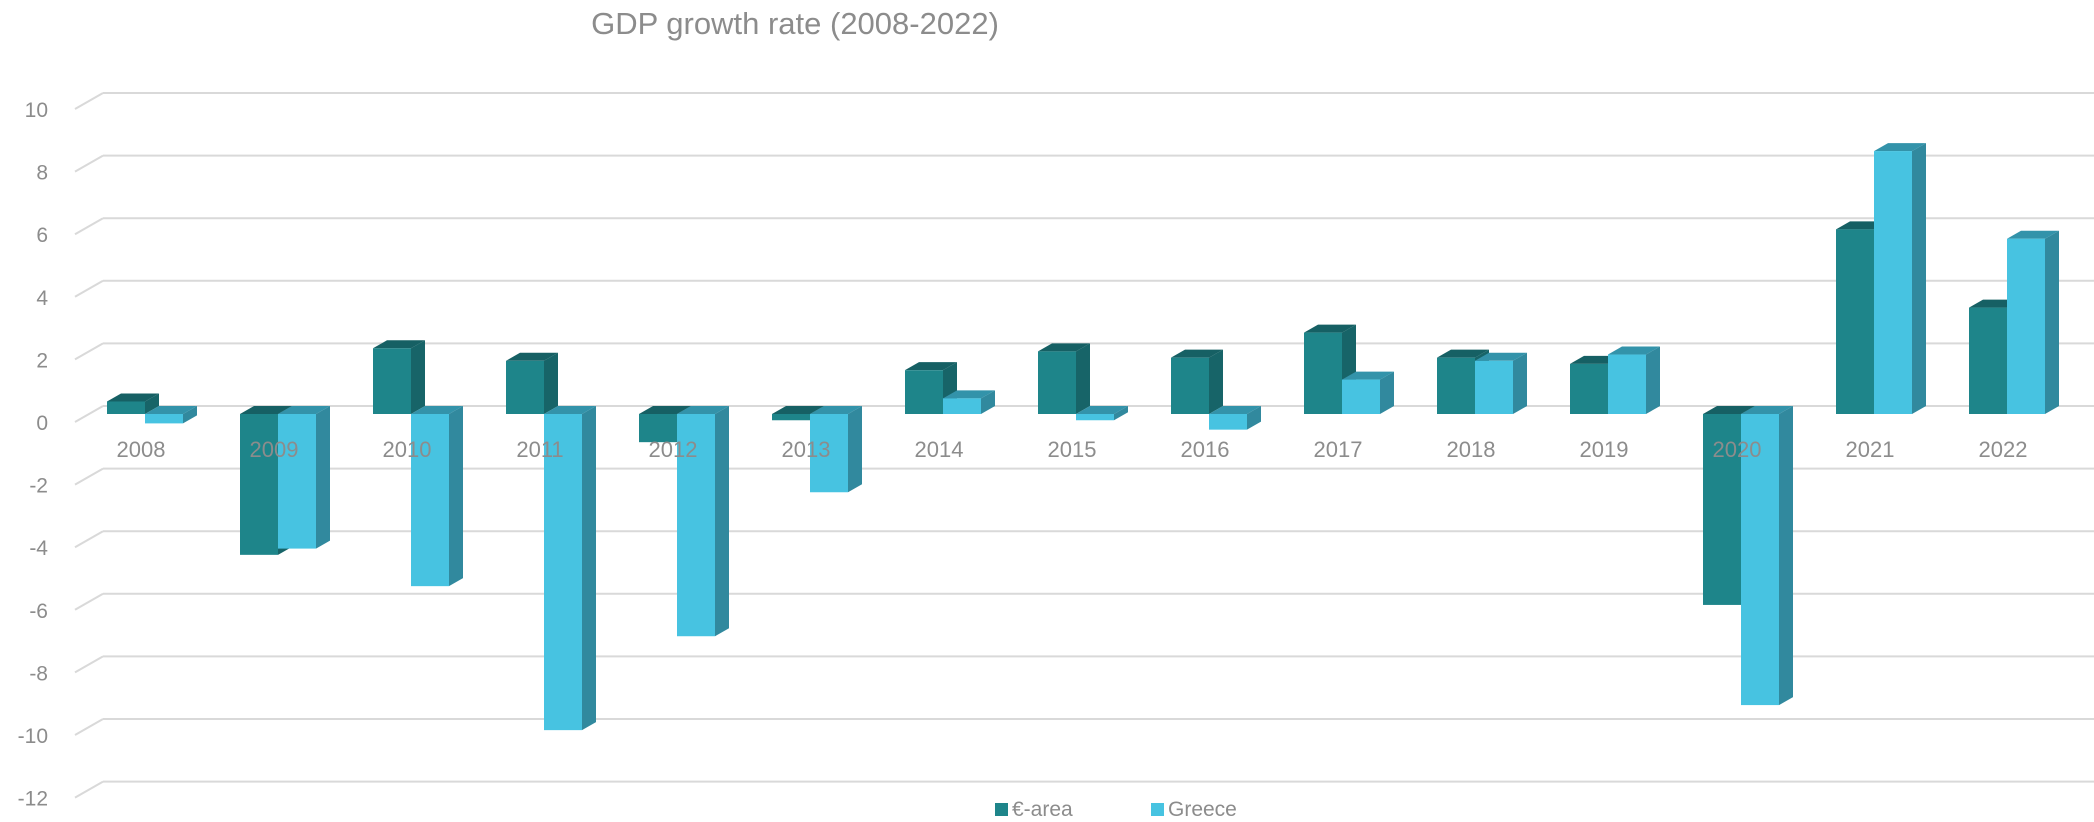 This screenshot has width=2094, height=822. Describe the element at coordinates (42, 360) in the screenshot. I see `y-tick-label: 2` at that location.